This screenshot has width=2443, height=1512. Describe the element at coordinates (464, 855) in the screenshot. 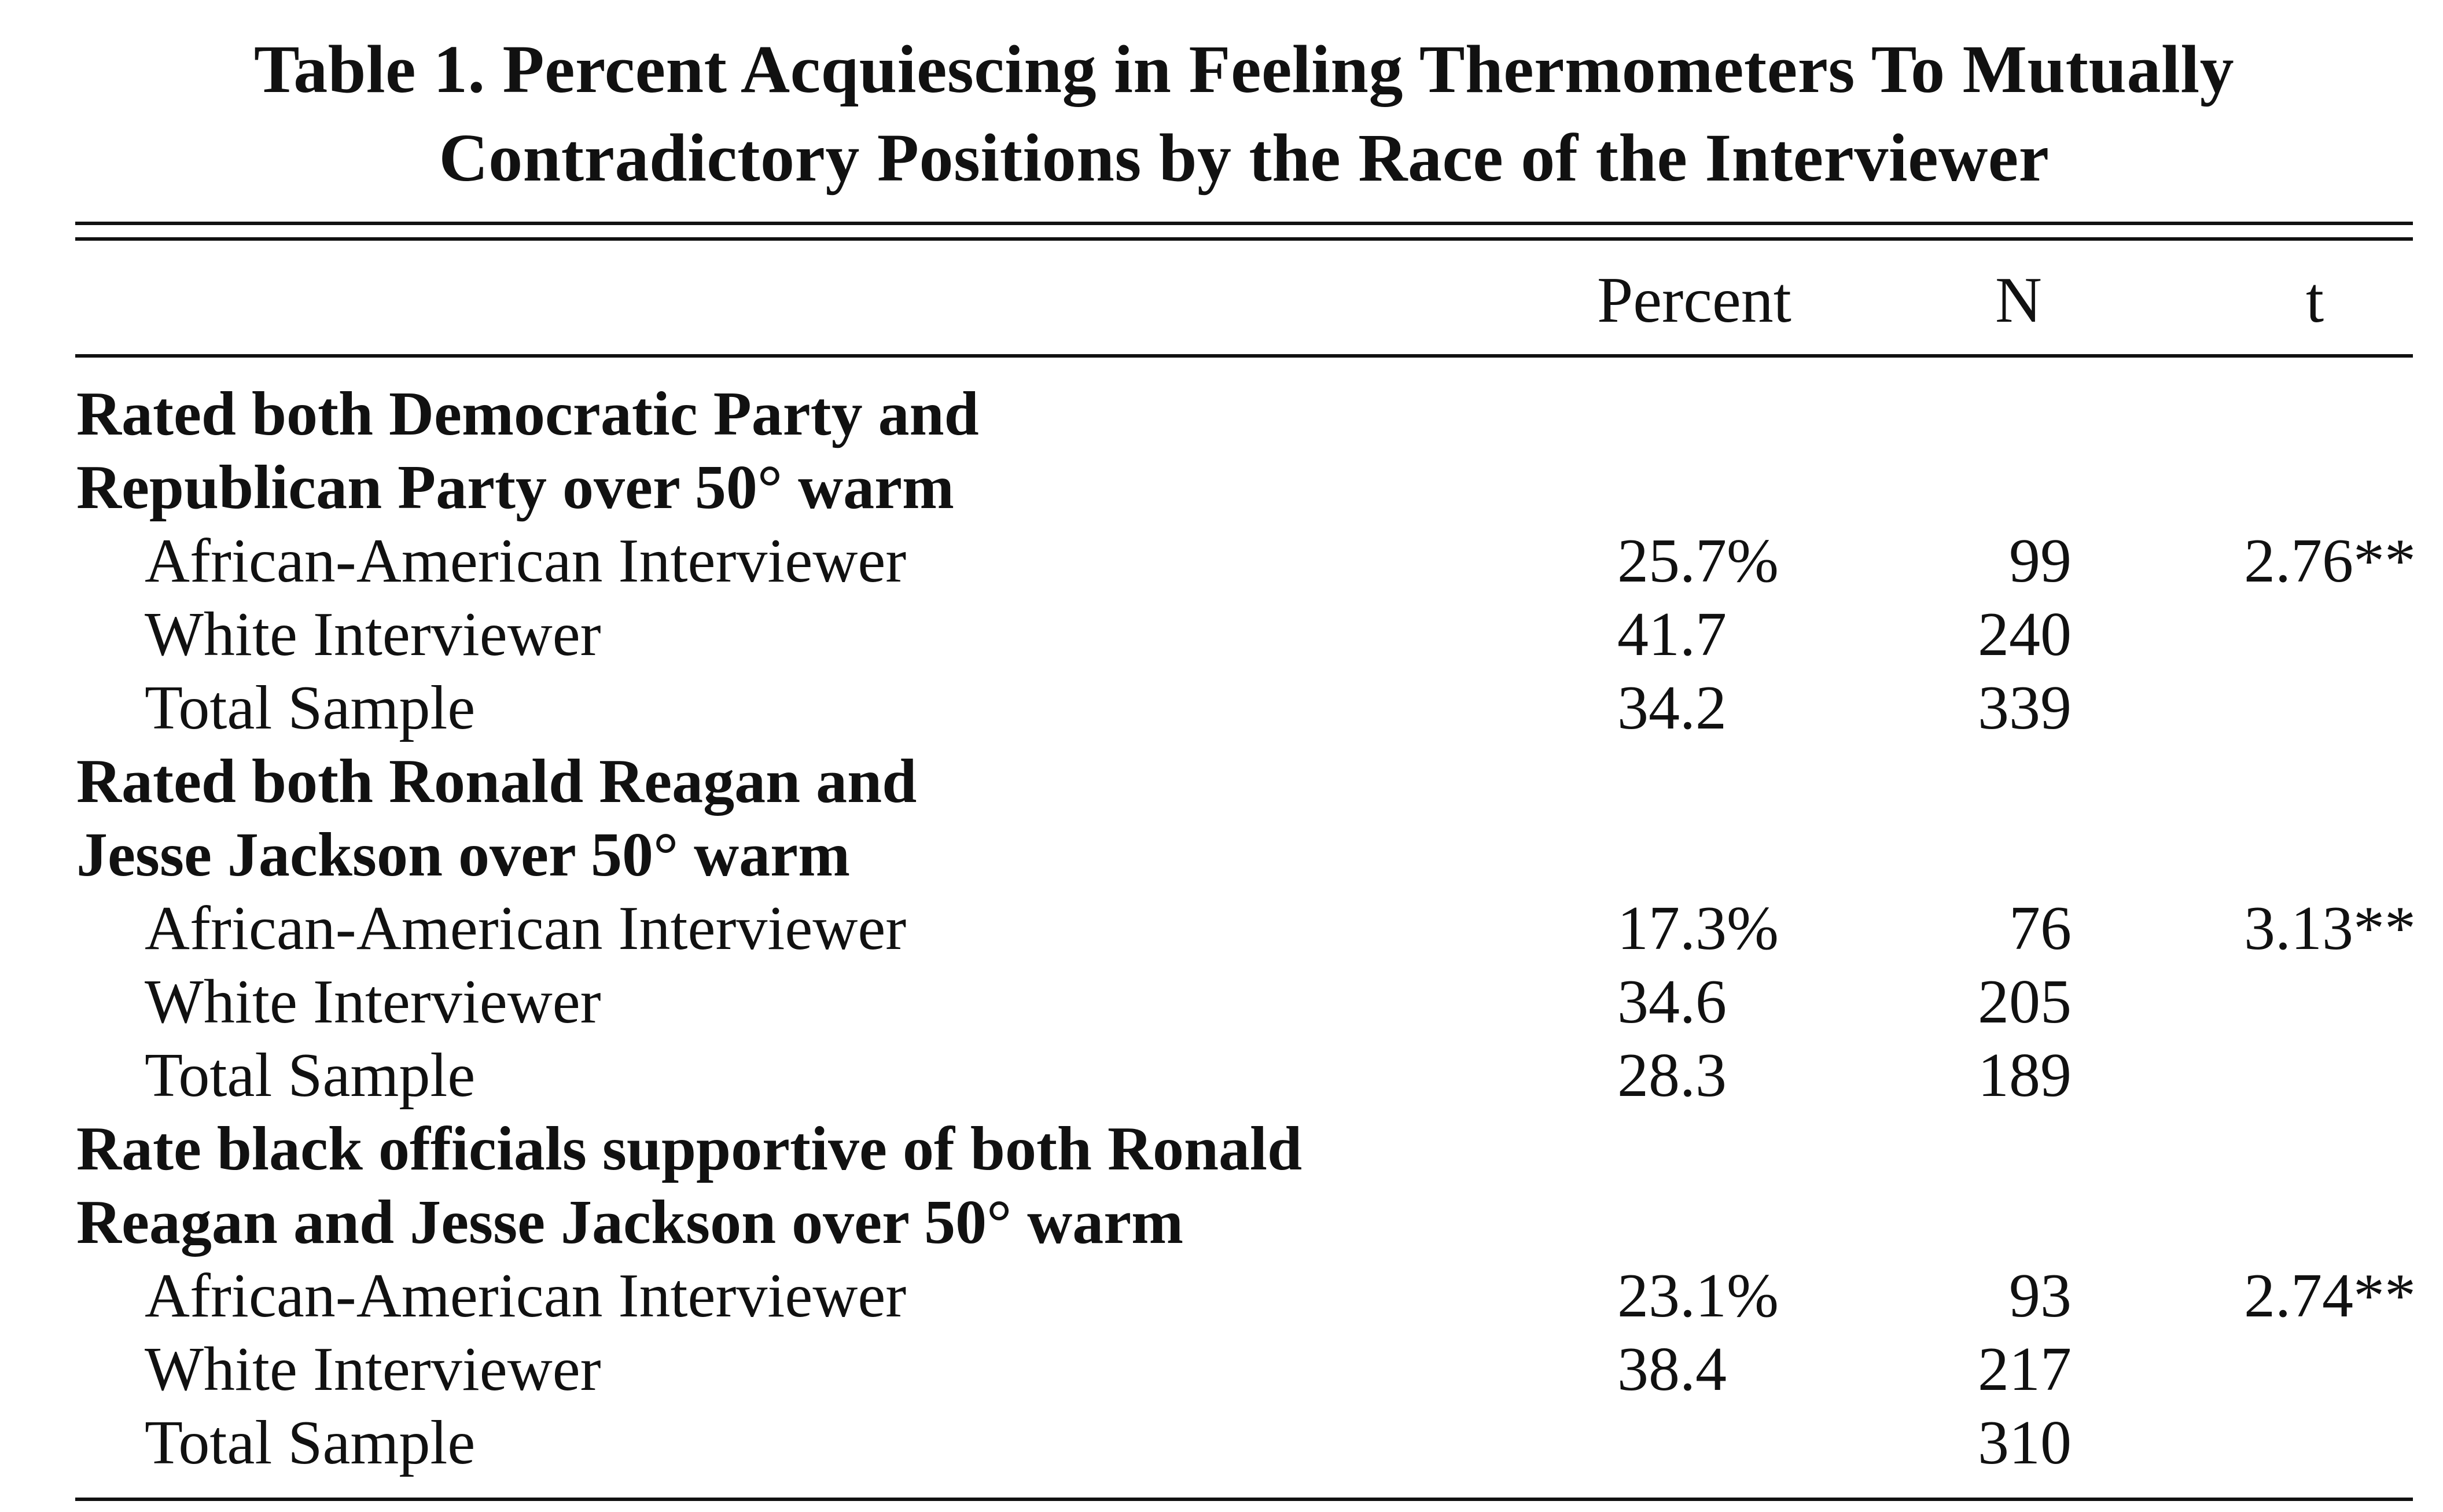

I see `section-heading: Jesse Jackson over 50° warm` at that location.